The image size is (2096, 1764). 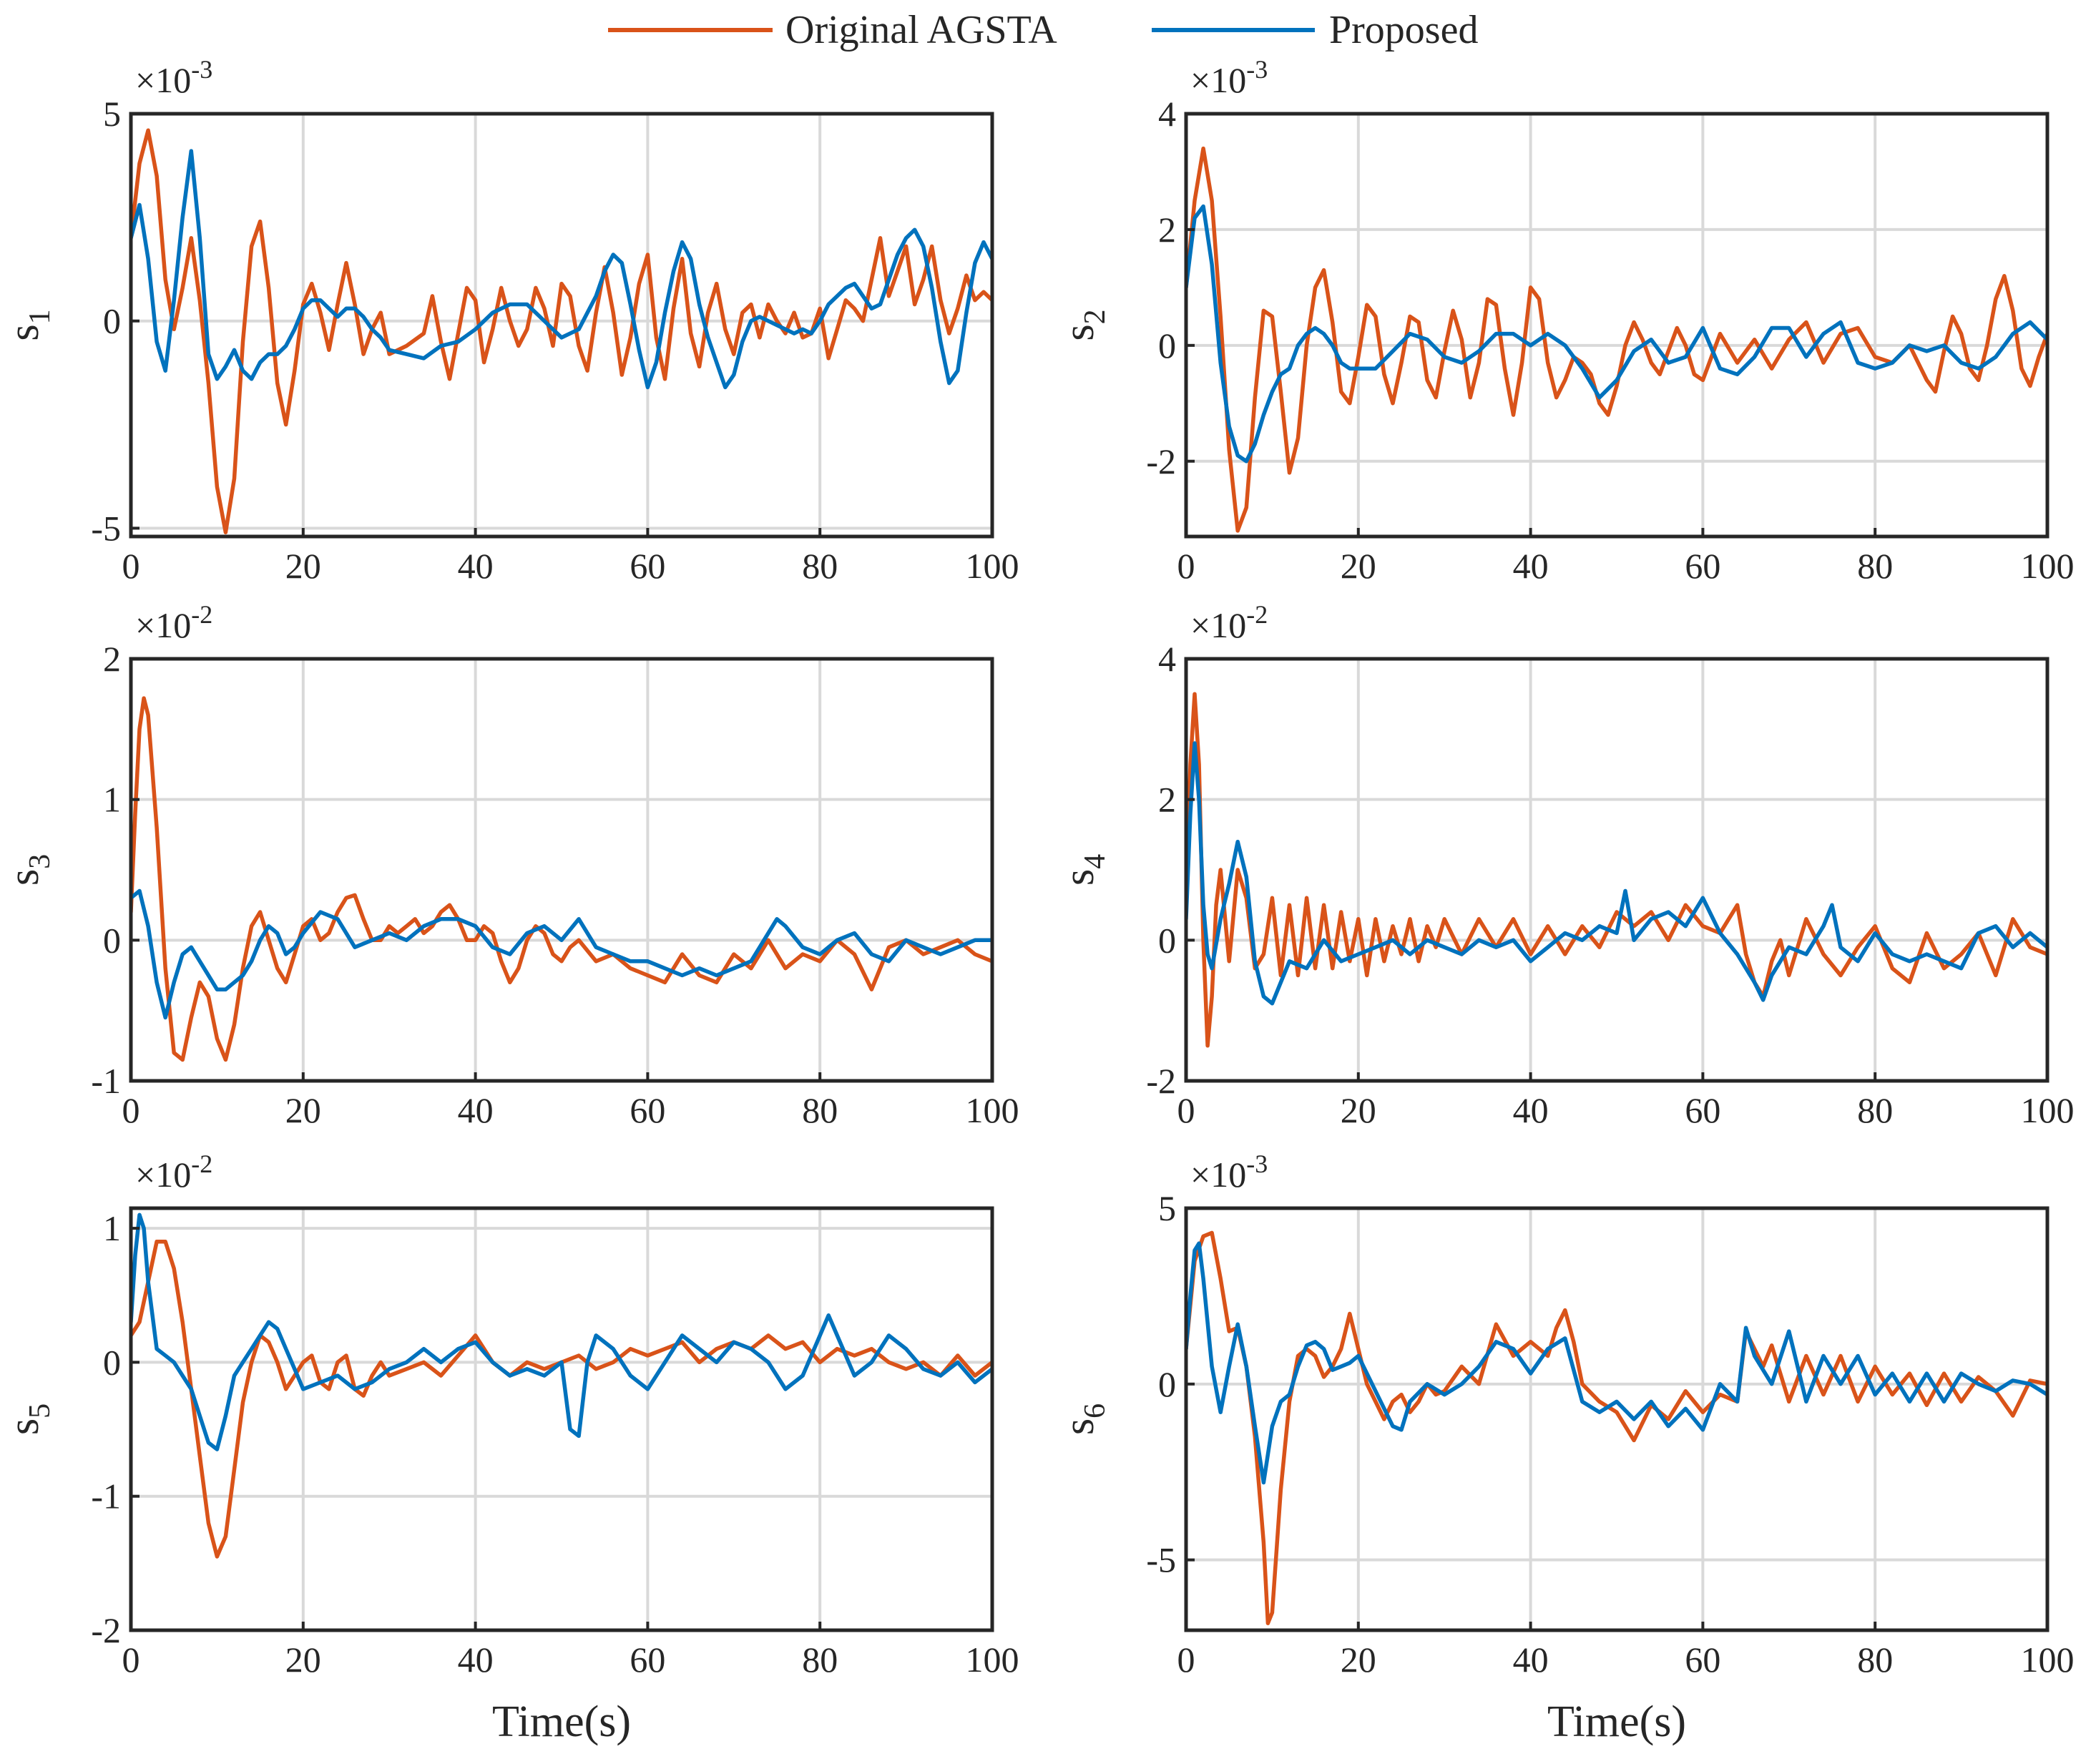 What do you see at coordinates (1095, 862) in the screenshot?
I see `y-axis-label-subscript: 4` at bounding box center [1095, 862].